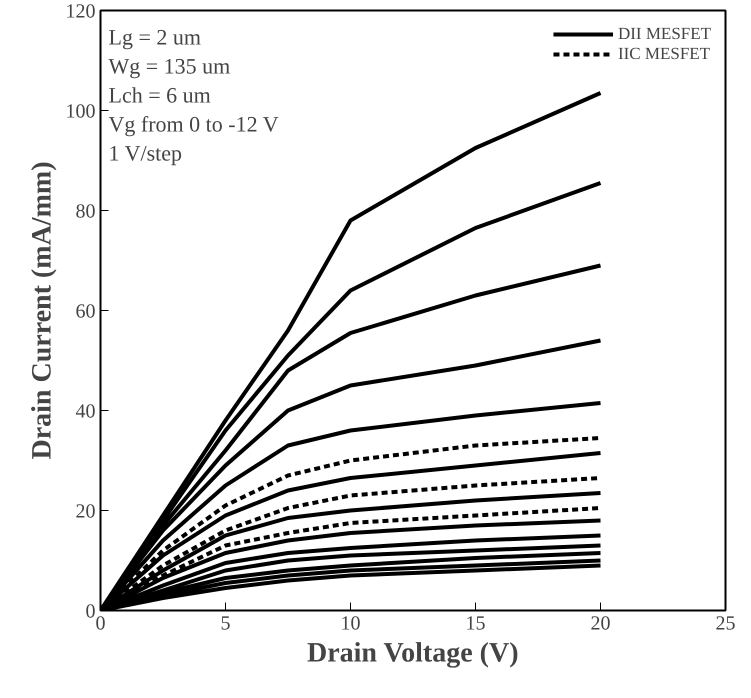 The image size is (751, 698). Describe the element at coordinates (86, 311) in the screenshot. I see `y-tick-label: 60` at that location.